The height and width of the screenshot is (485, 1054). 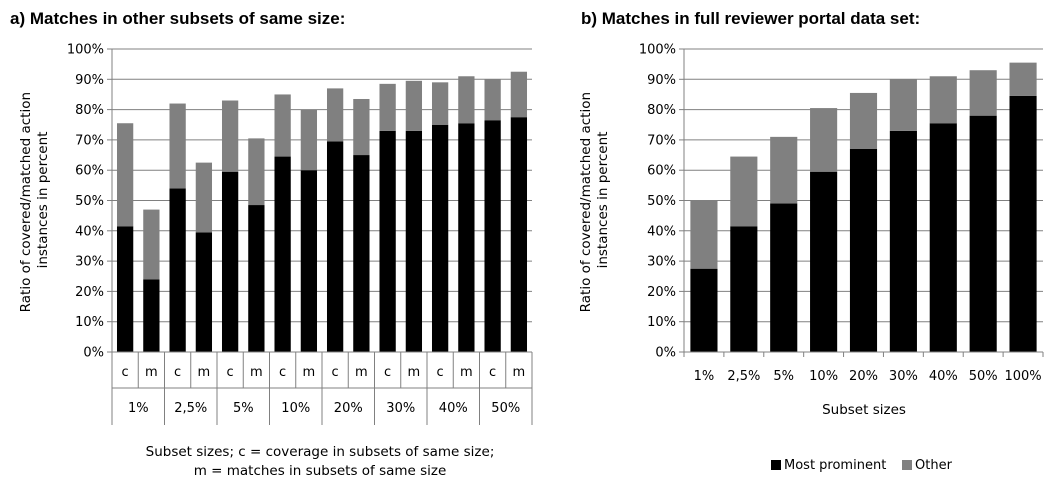 I want to click on chart-b-y-tick-label: 10%, so click(x=661, y=322).